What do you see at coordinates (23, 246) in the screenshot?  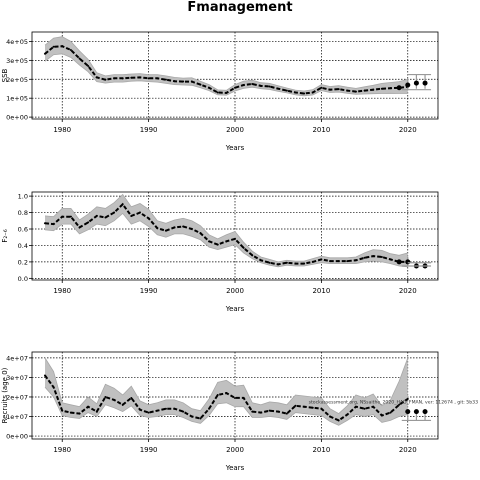 I see `y-tick-label: 0.4` at bounding box center [23, 246].